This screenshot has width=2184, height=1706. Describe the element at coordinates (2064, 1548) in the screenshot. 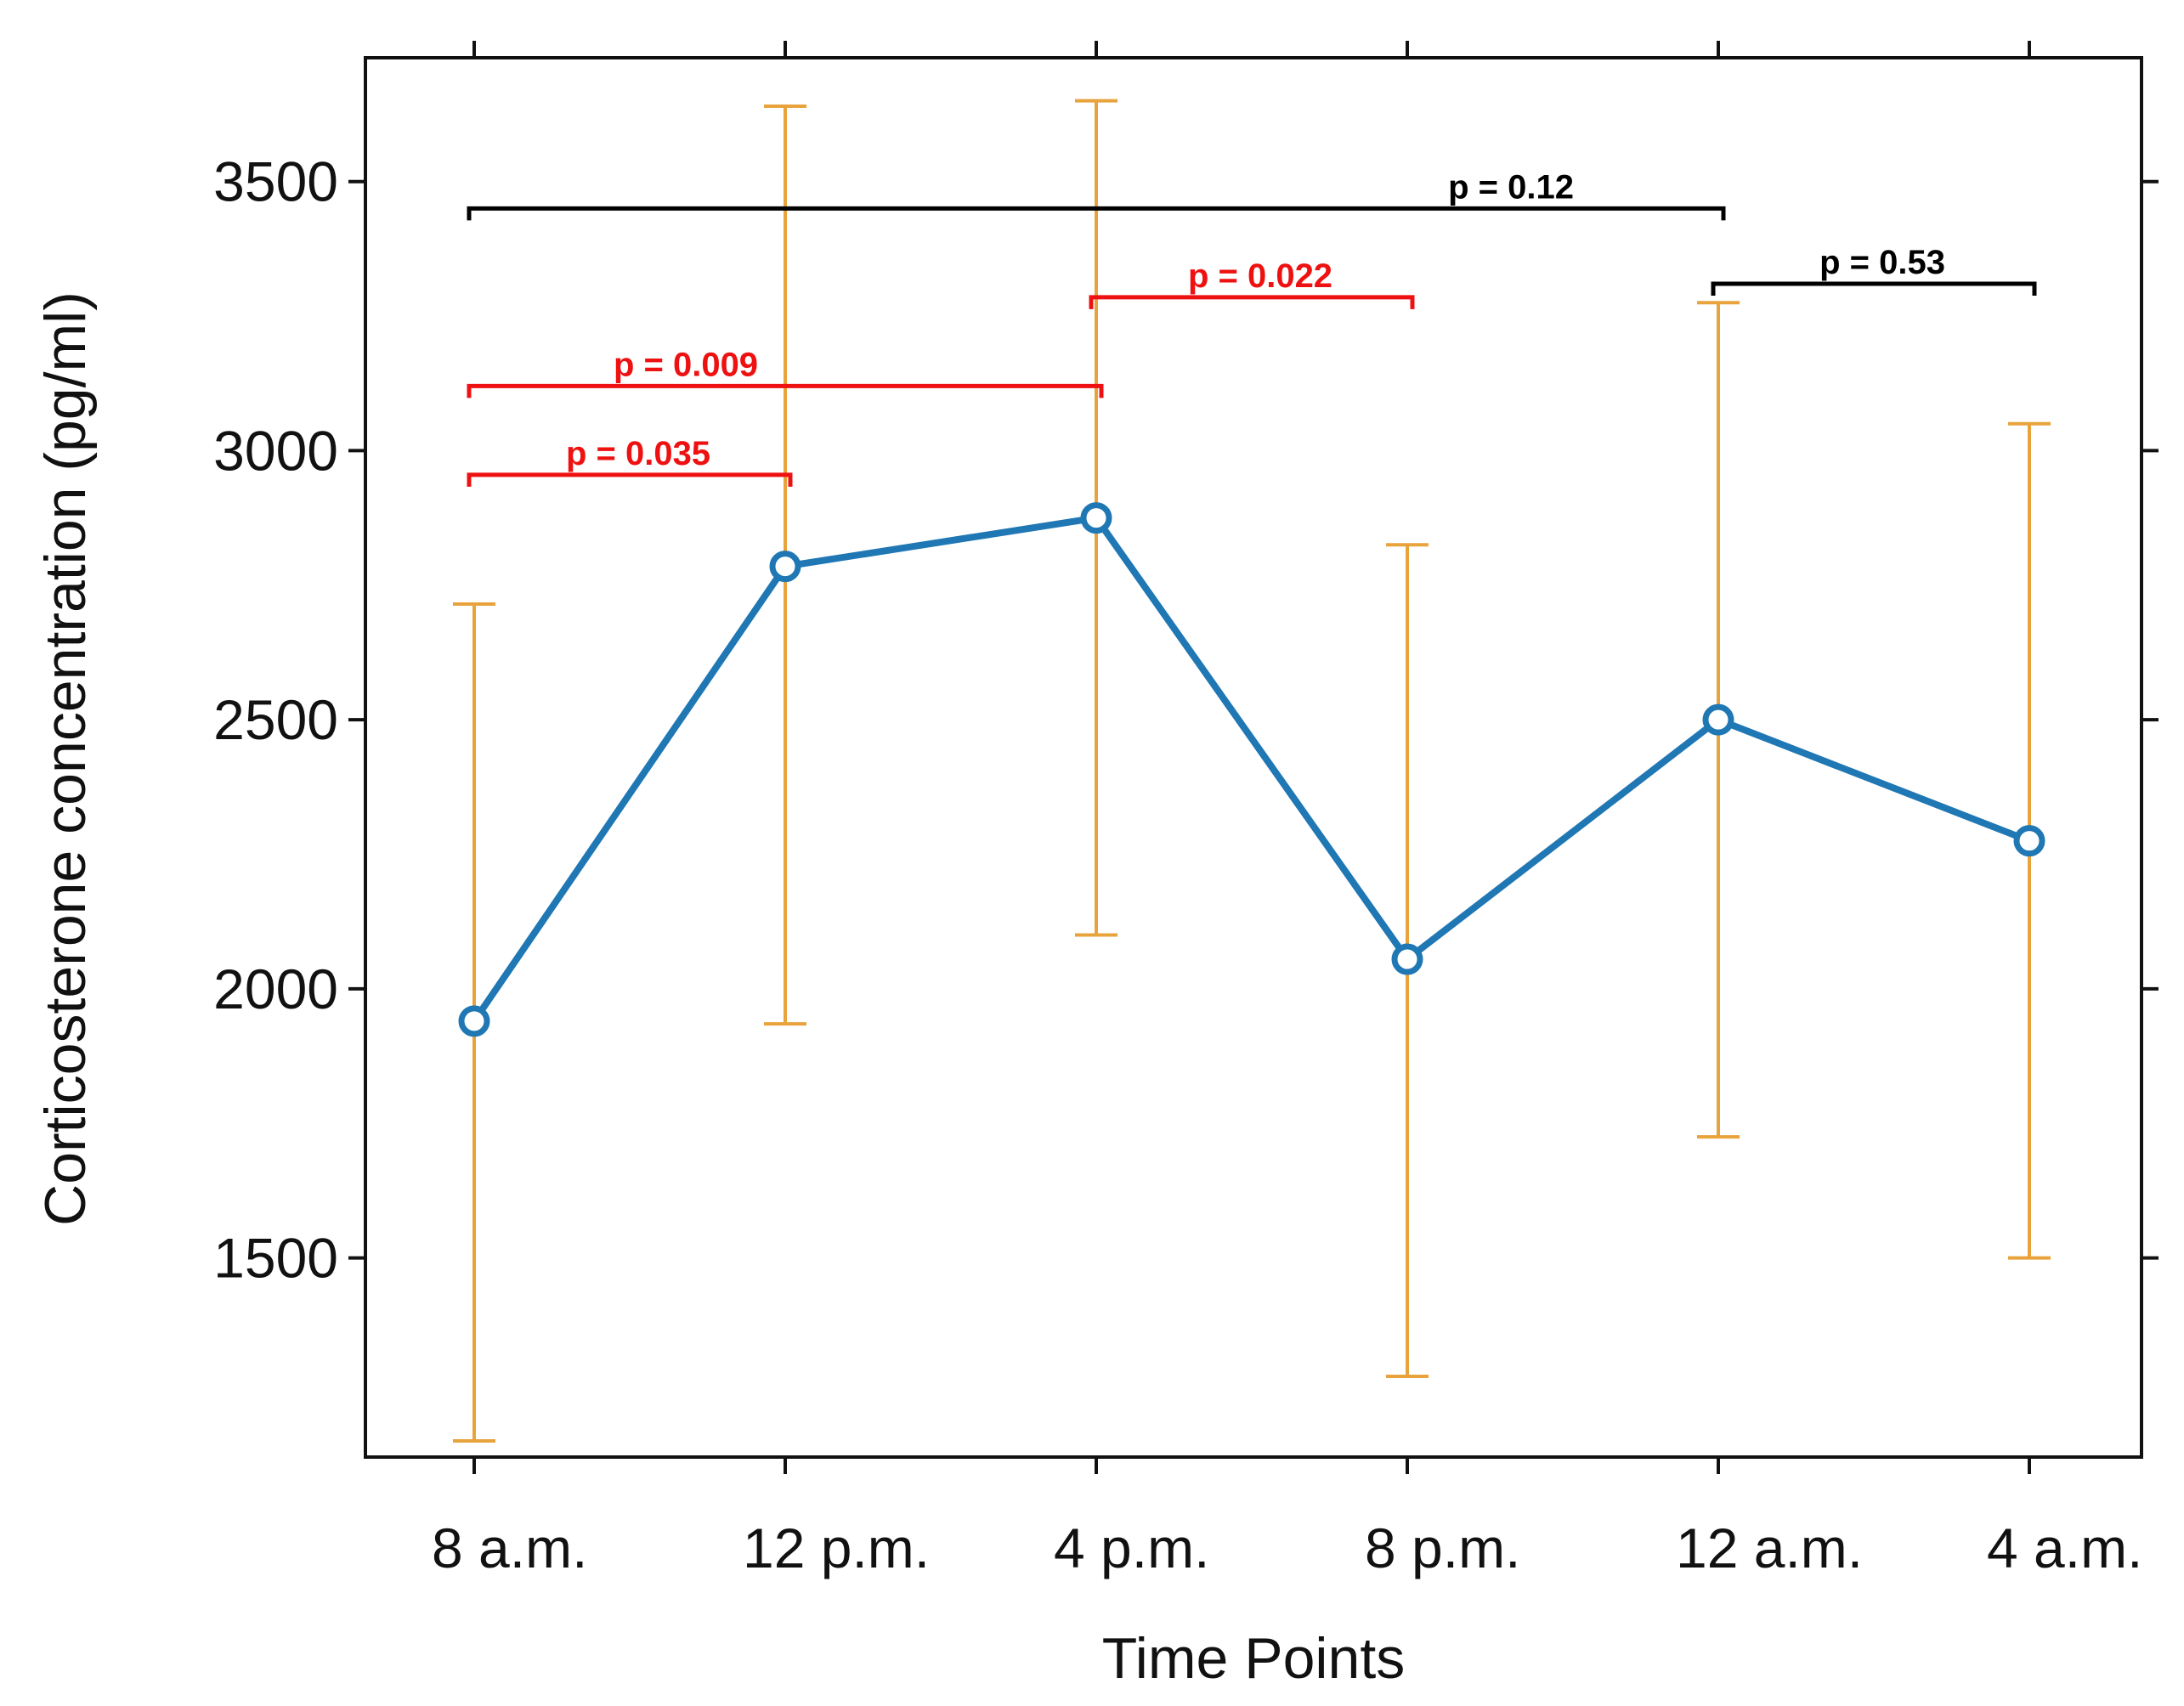

I see `x-tick-label: 4 a.m.` at that location.